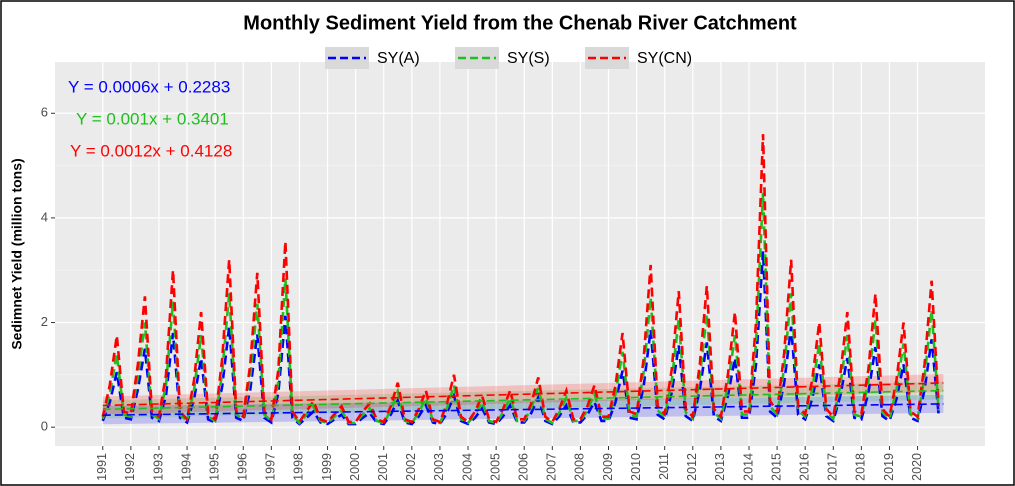  I want to click on y-tick-label: 2, so click(44, 321).